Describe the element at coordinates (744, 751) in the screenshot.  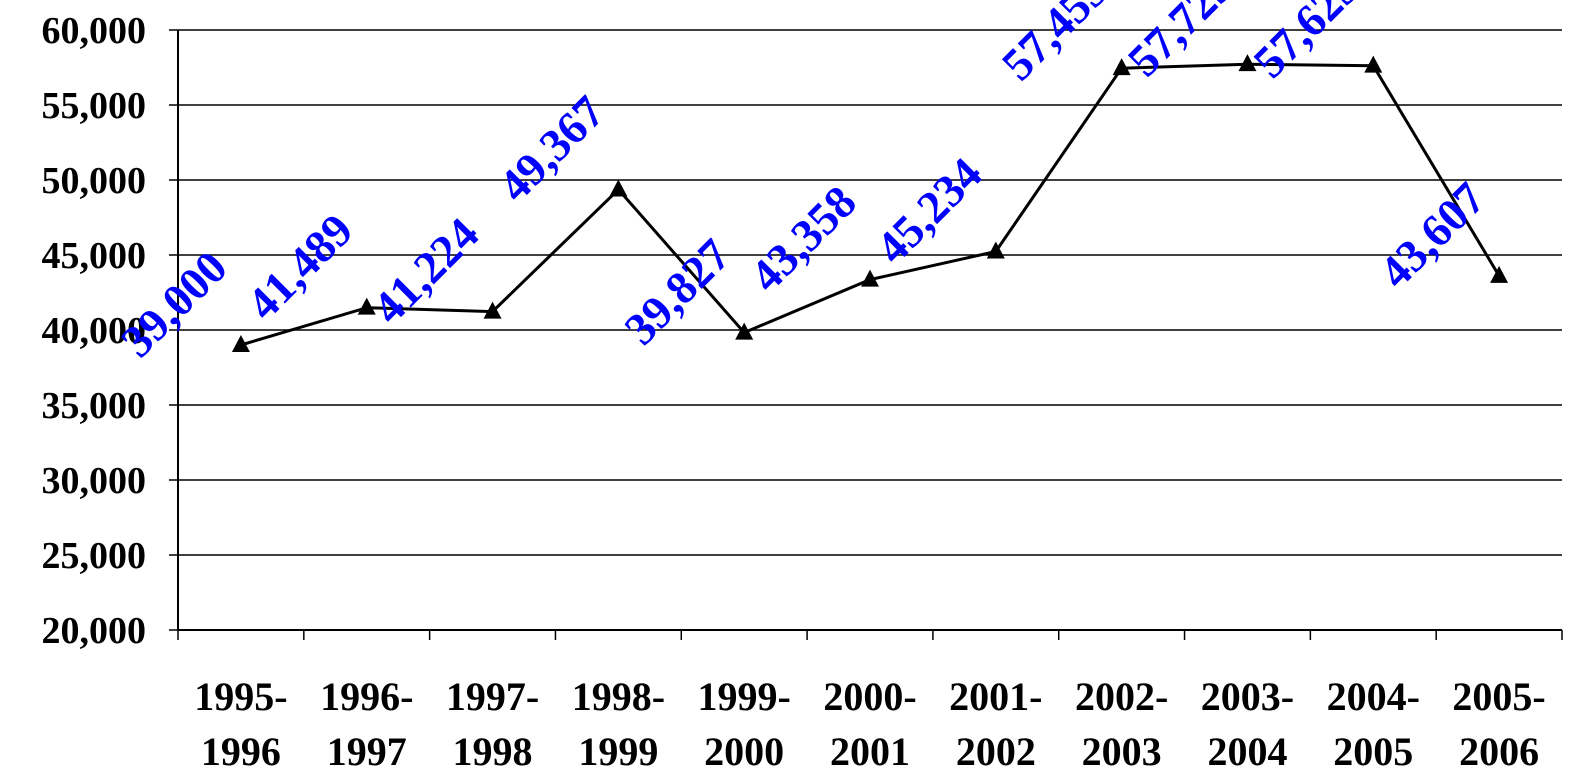
I see `x-tick-label: 2000` at that location.